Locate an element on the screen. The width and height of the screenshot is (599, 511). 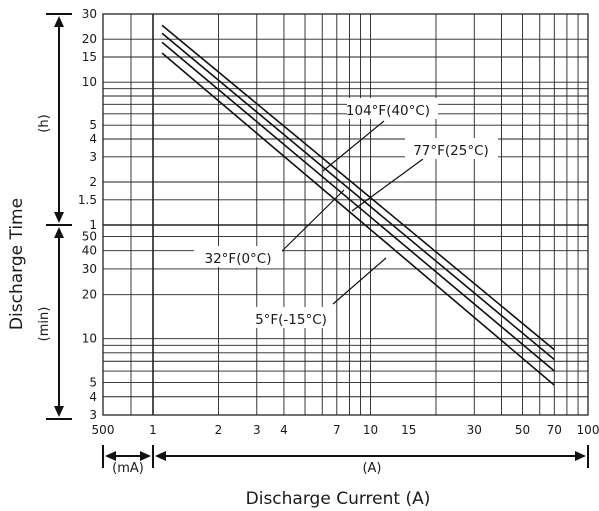
y-tick-label: 1.5 is located at coordinates (87, 200).